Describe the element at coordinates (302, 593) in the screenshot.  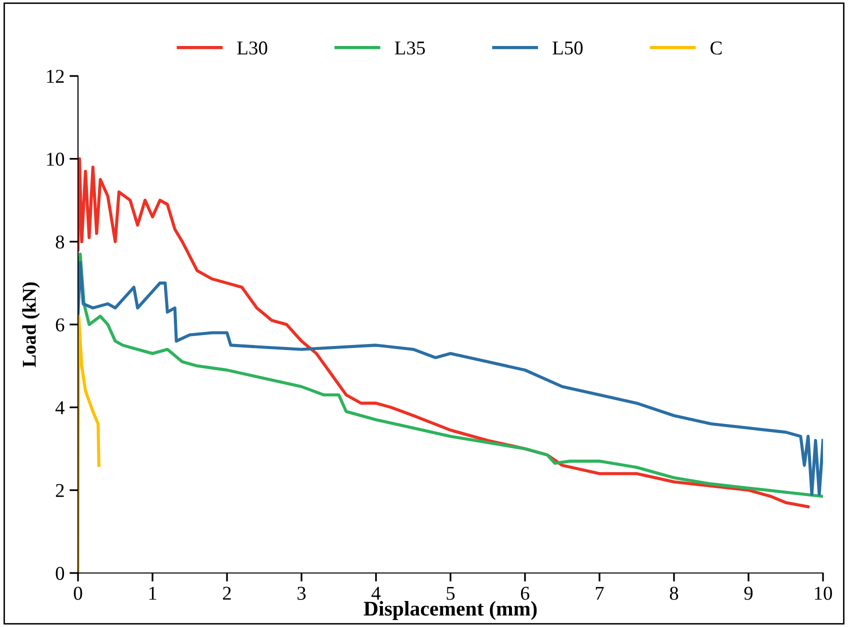
I see `x-tick-label: 3` at that location.